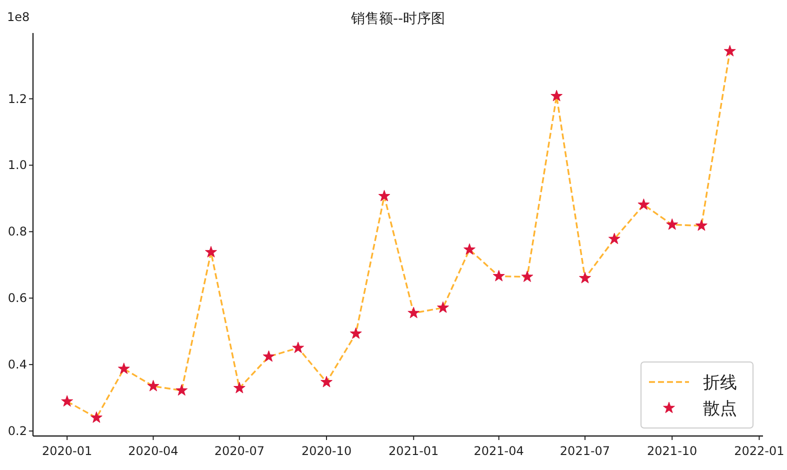 The image size is (787, 470). I want to click on x-tick-label: 2020-04, so click(153, 451).